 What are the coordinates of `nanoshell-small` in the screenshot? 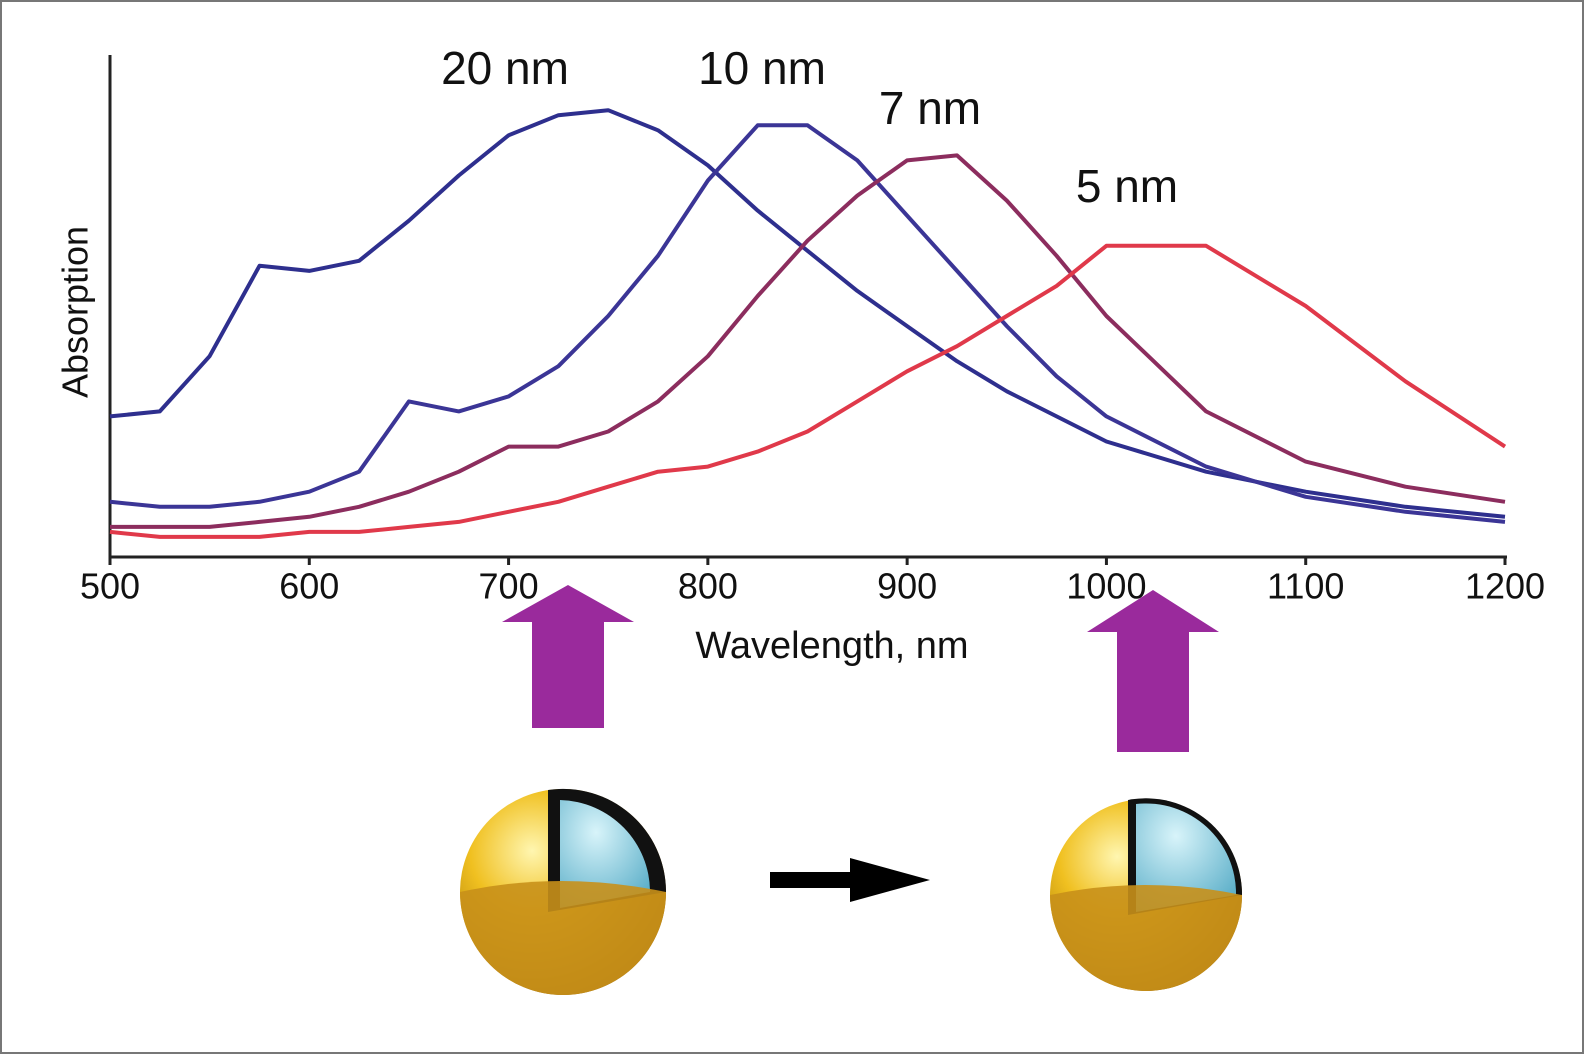 It's located at (1146, 894).